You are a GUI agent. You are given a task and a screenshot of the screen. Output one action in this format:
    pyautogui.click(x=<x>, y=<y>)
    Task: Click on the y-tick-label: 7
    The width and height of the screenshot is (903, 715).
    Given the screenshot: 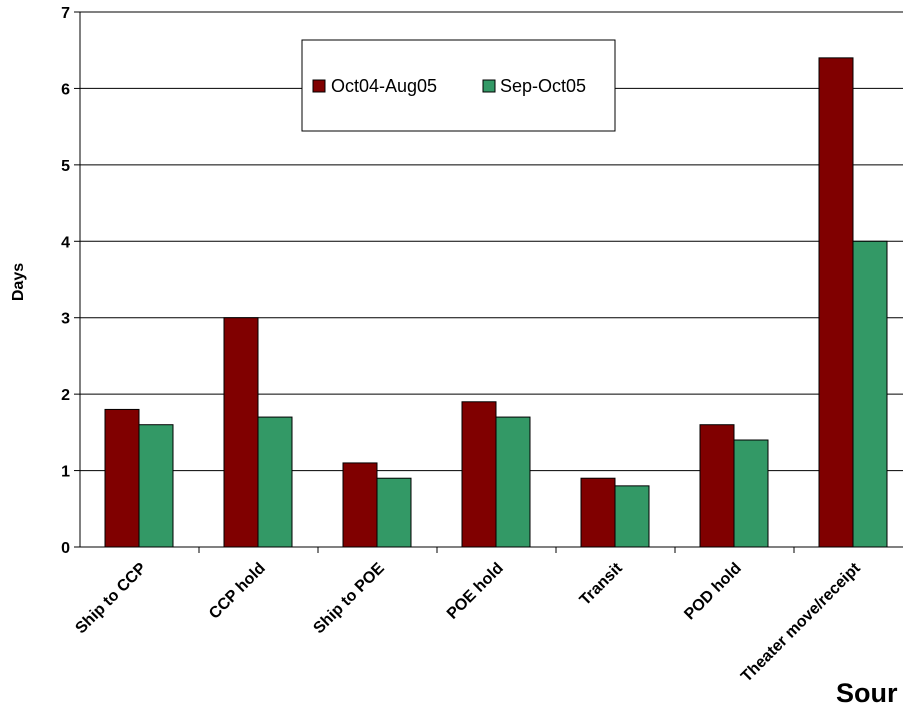 What is the action you would take?
    pyautogui.click(x=65, y=13)
    